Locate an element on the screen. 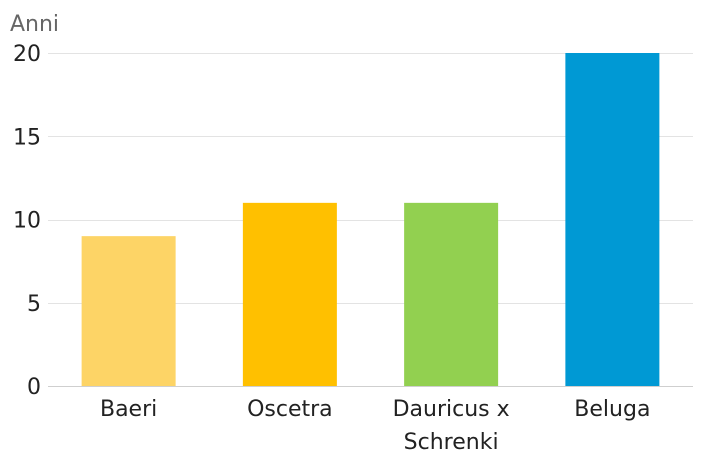  y-tick-label: 15 is located at coordinates (27, 137).